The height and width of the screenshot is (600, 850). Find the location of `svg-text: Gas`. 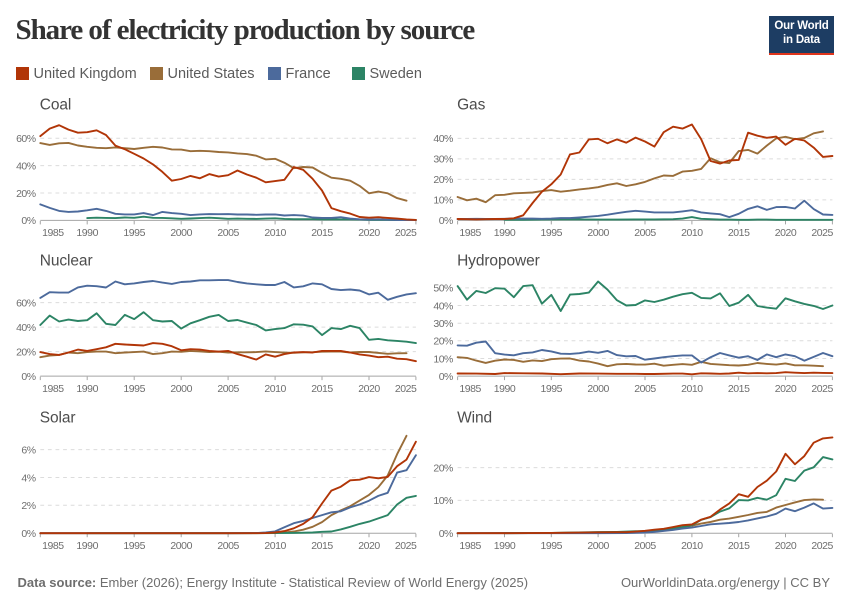

svg-text: Gas is located at coordinates (471, 105).